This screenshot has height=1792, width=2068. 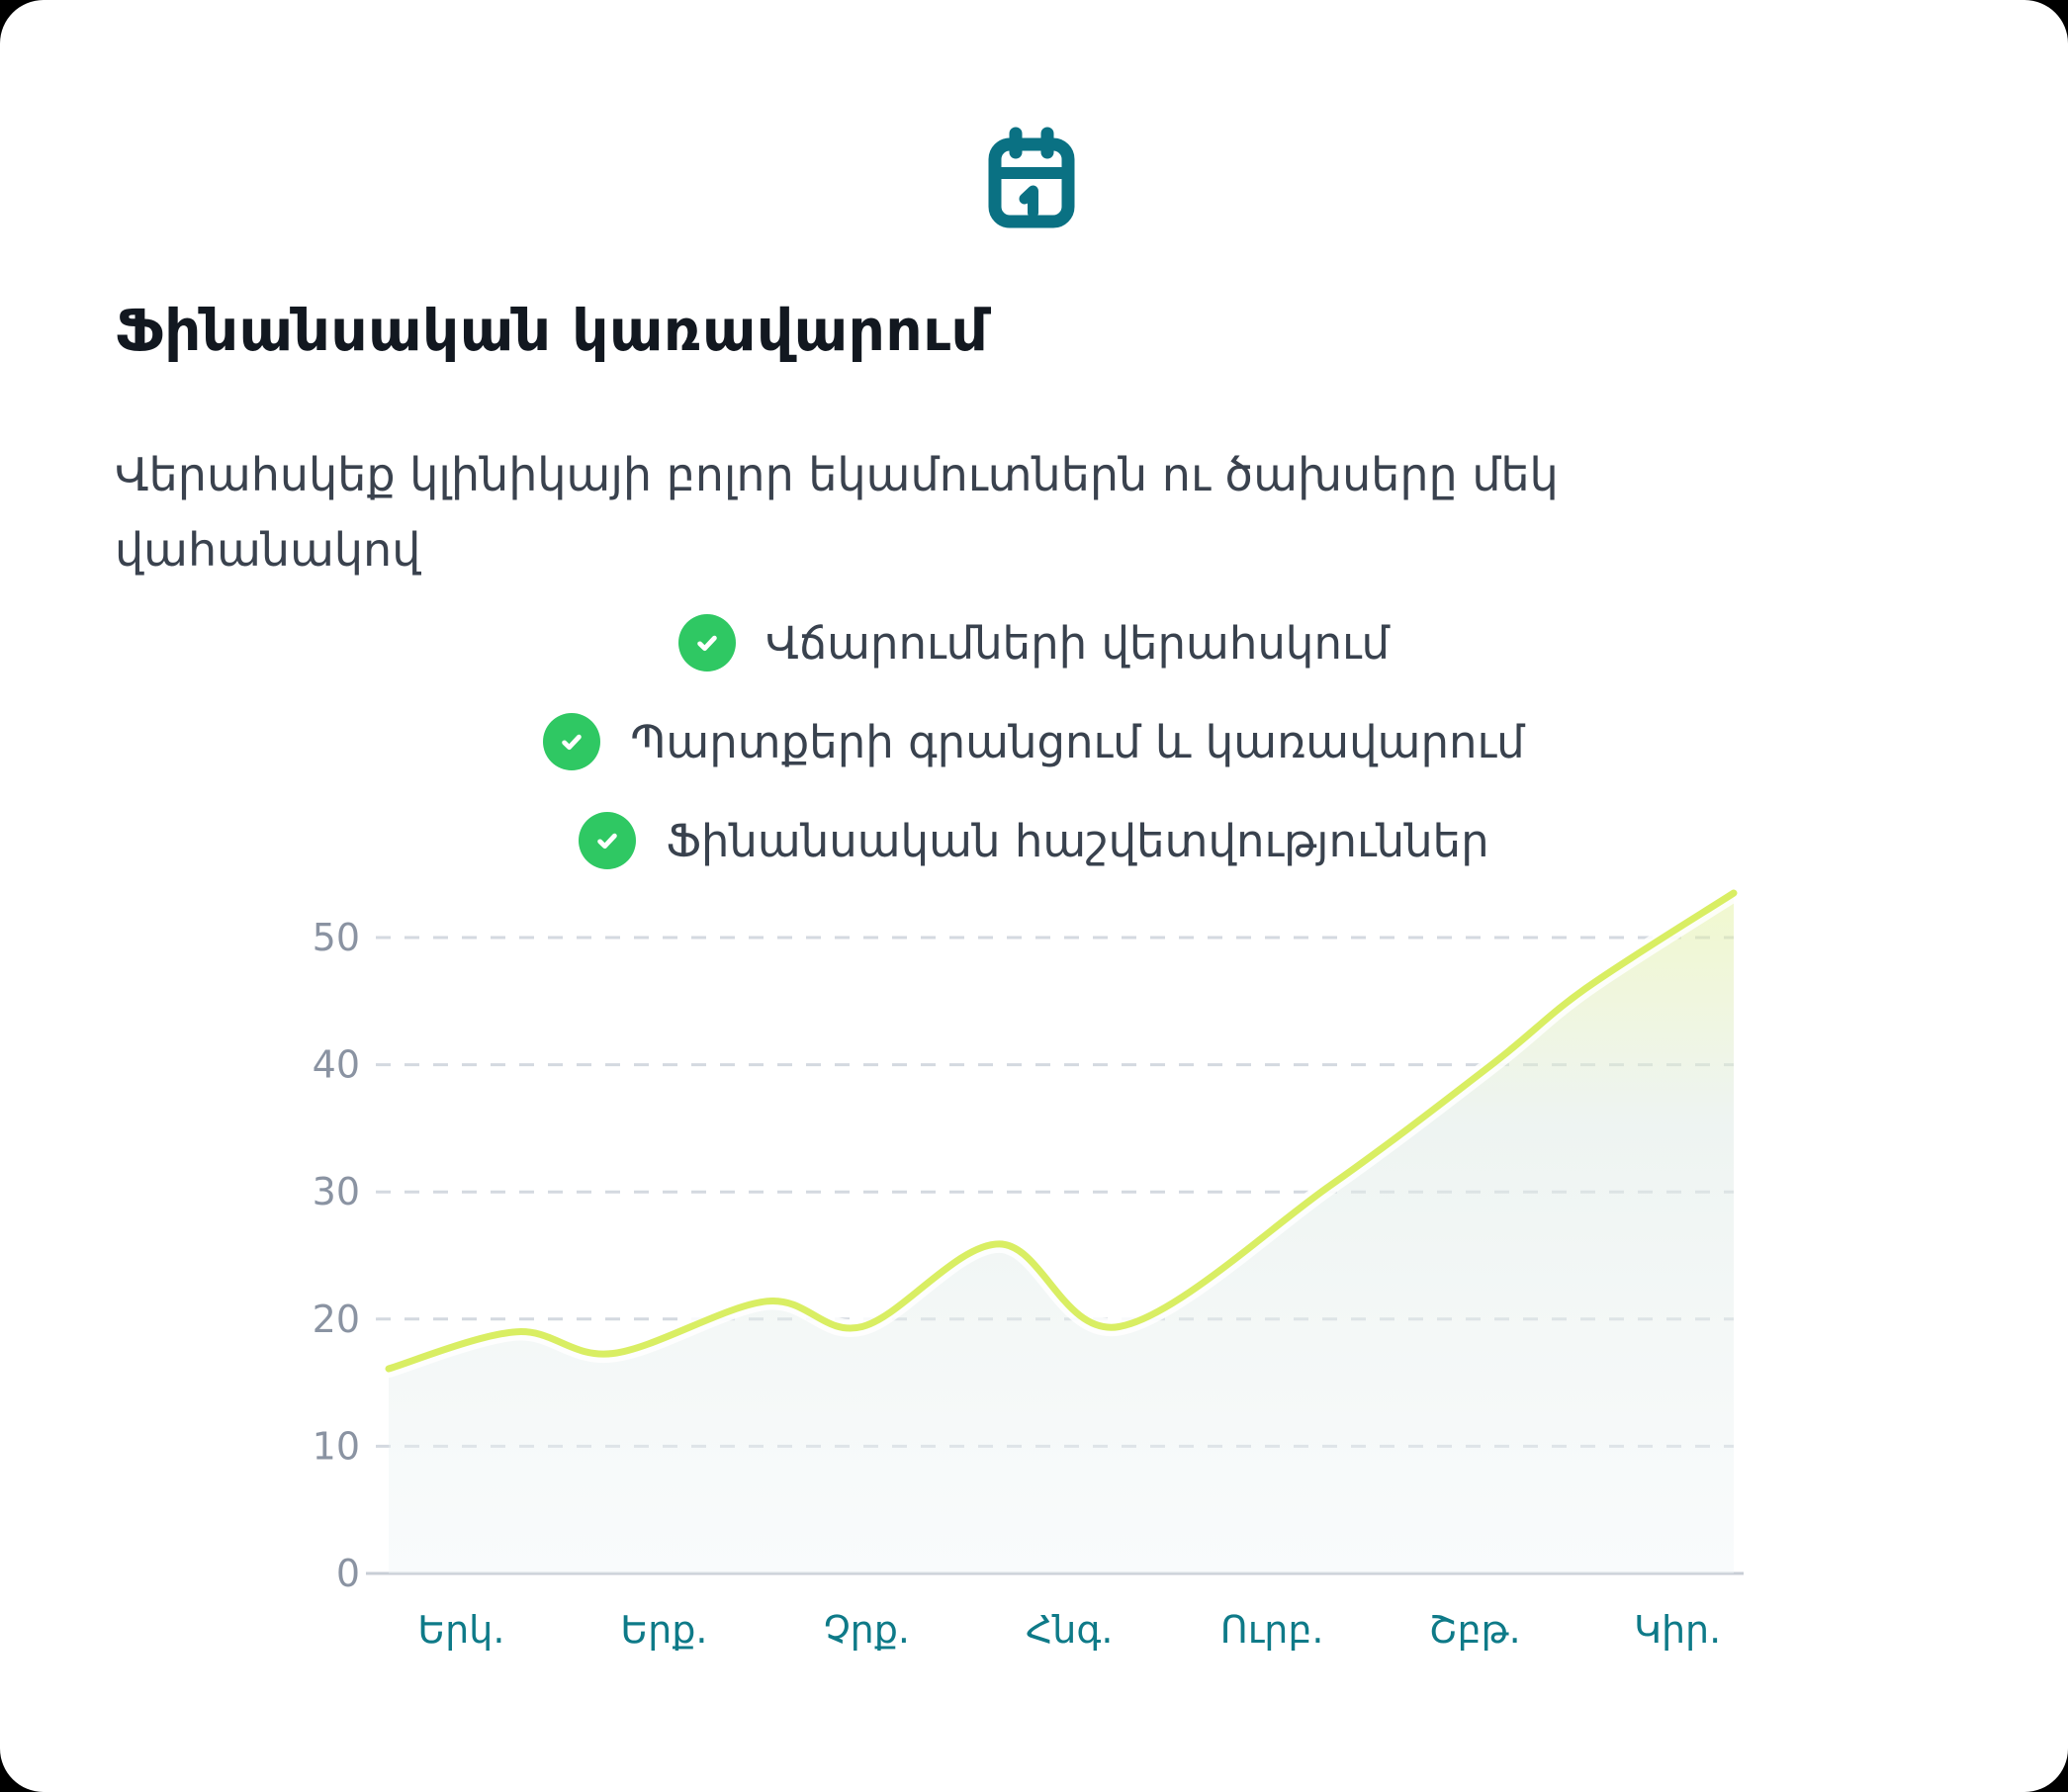 I want to click on y-tick-label: 50, so click(x=336, y=937).